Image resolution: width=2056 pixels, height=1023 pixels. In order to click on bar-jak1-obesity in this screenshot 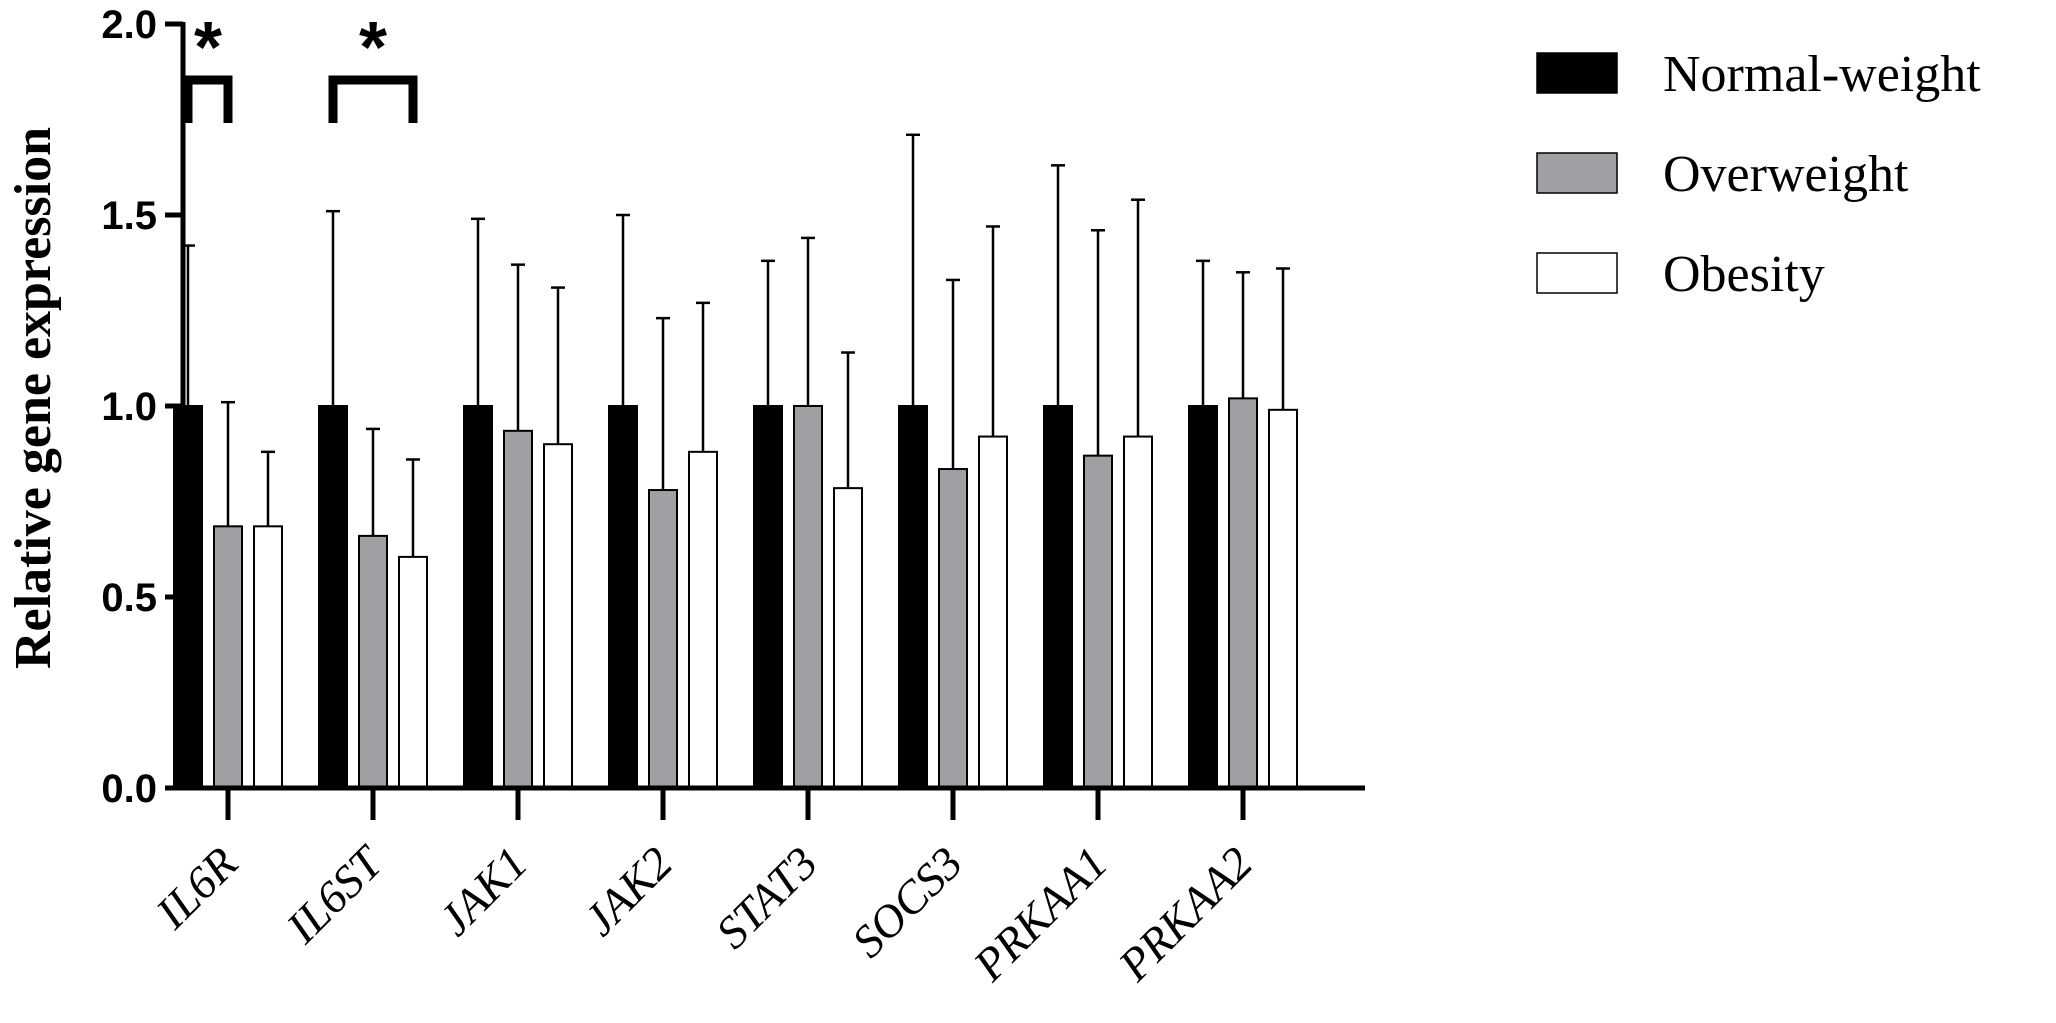, I will do `click(558, 616)`.